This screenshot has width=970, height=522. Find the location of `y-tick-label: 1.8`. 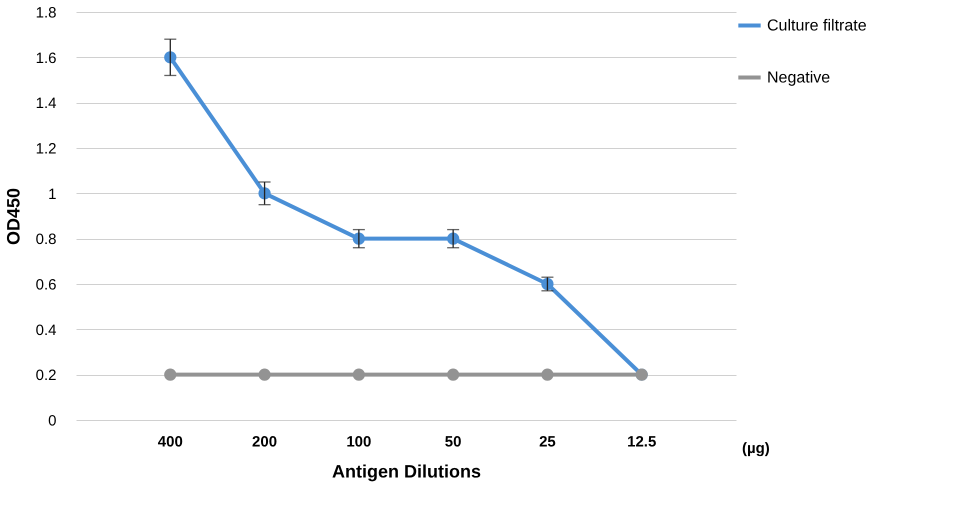

y-tick-label: 1.8 is located at coordinates (46, 13).